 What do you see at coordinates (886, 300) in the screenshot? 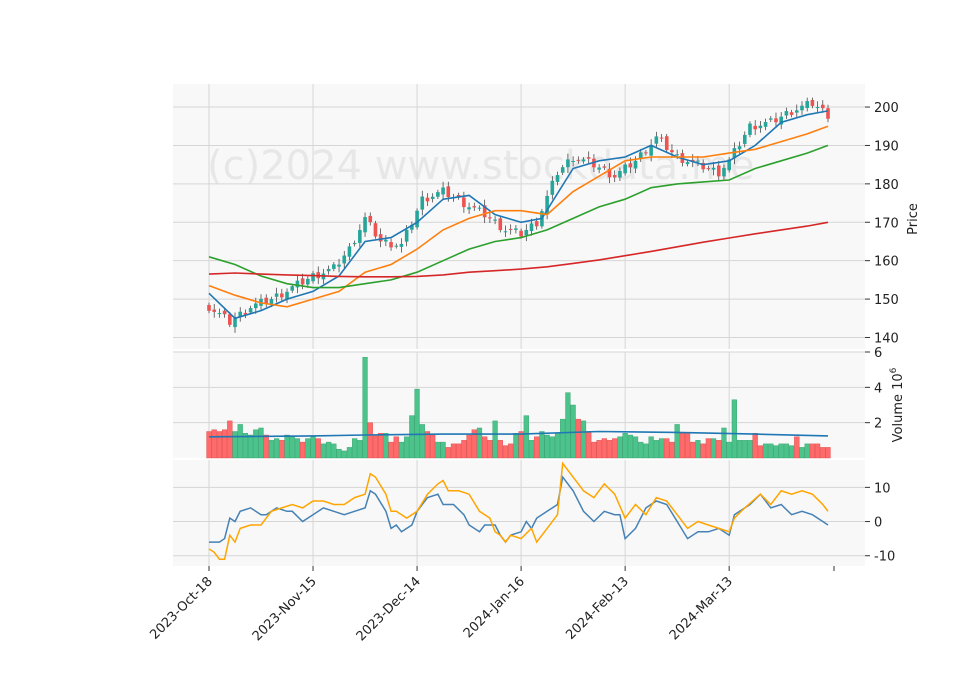
I see `price-tick-label: 150` at bounding box center [886, 300].